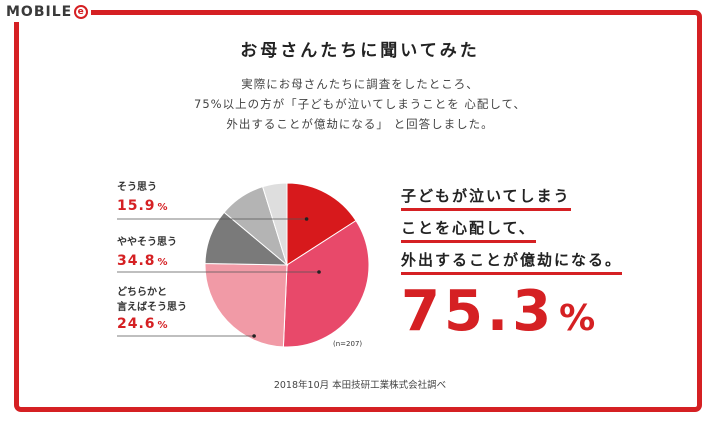 This screenshot has width=720, height=428. I want to click on legend-value-2: 34.8%, so click(143, 261).